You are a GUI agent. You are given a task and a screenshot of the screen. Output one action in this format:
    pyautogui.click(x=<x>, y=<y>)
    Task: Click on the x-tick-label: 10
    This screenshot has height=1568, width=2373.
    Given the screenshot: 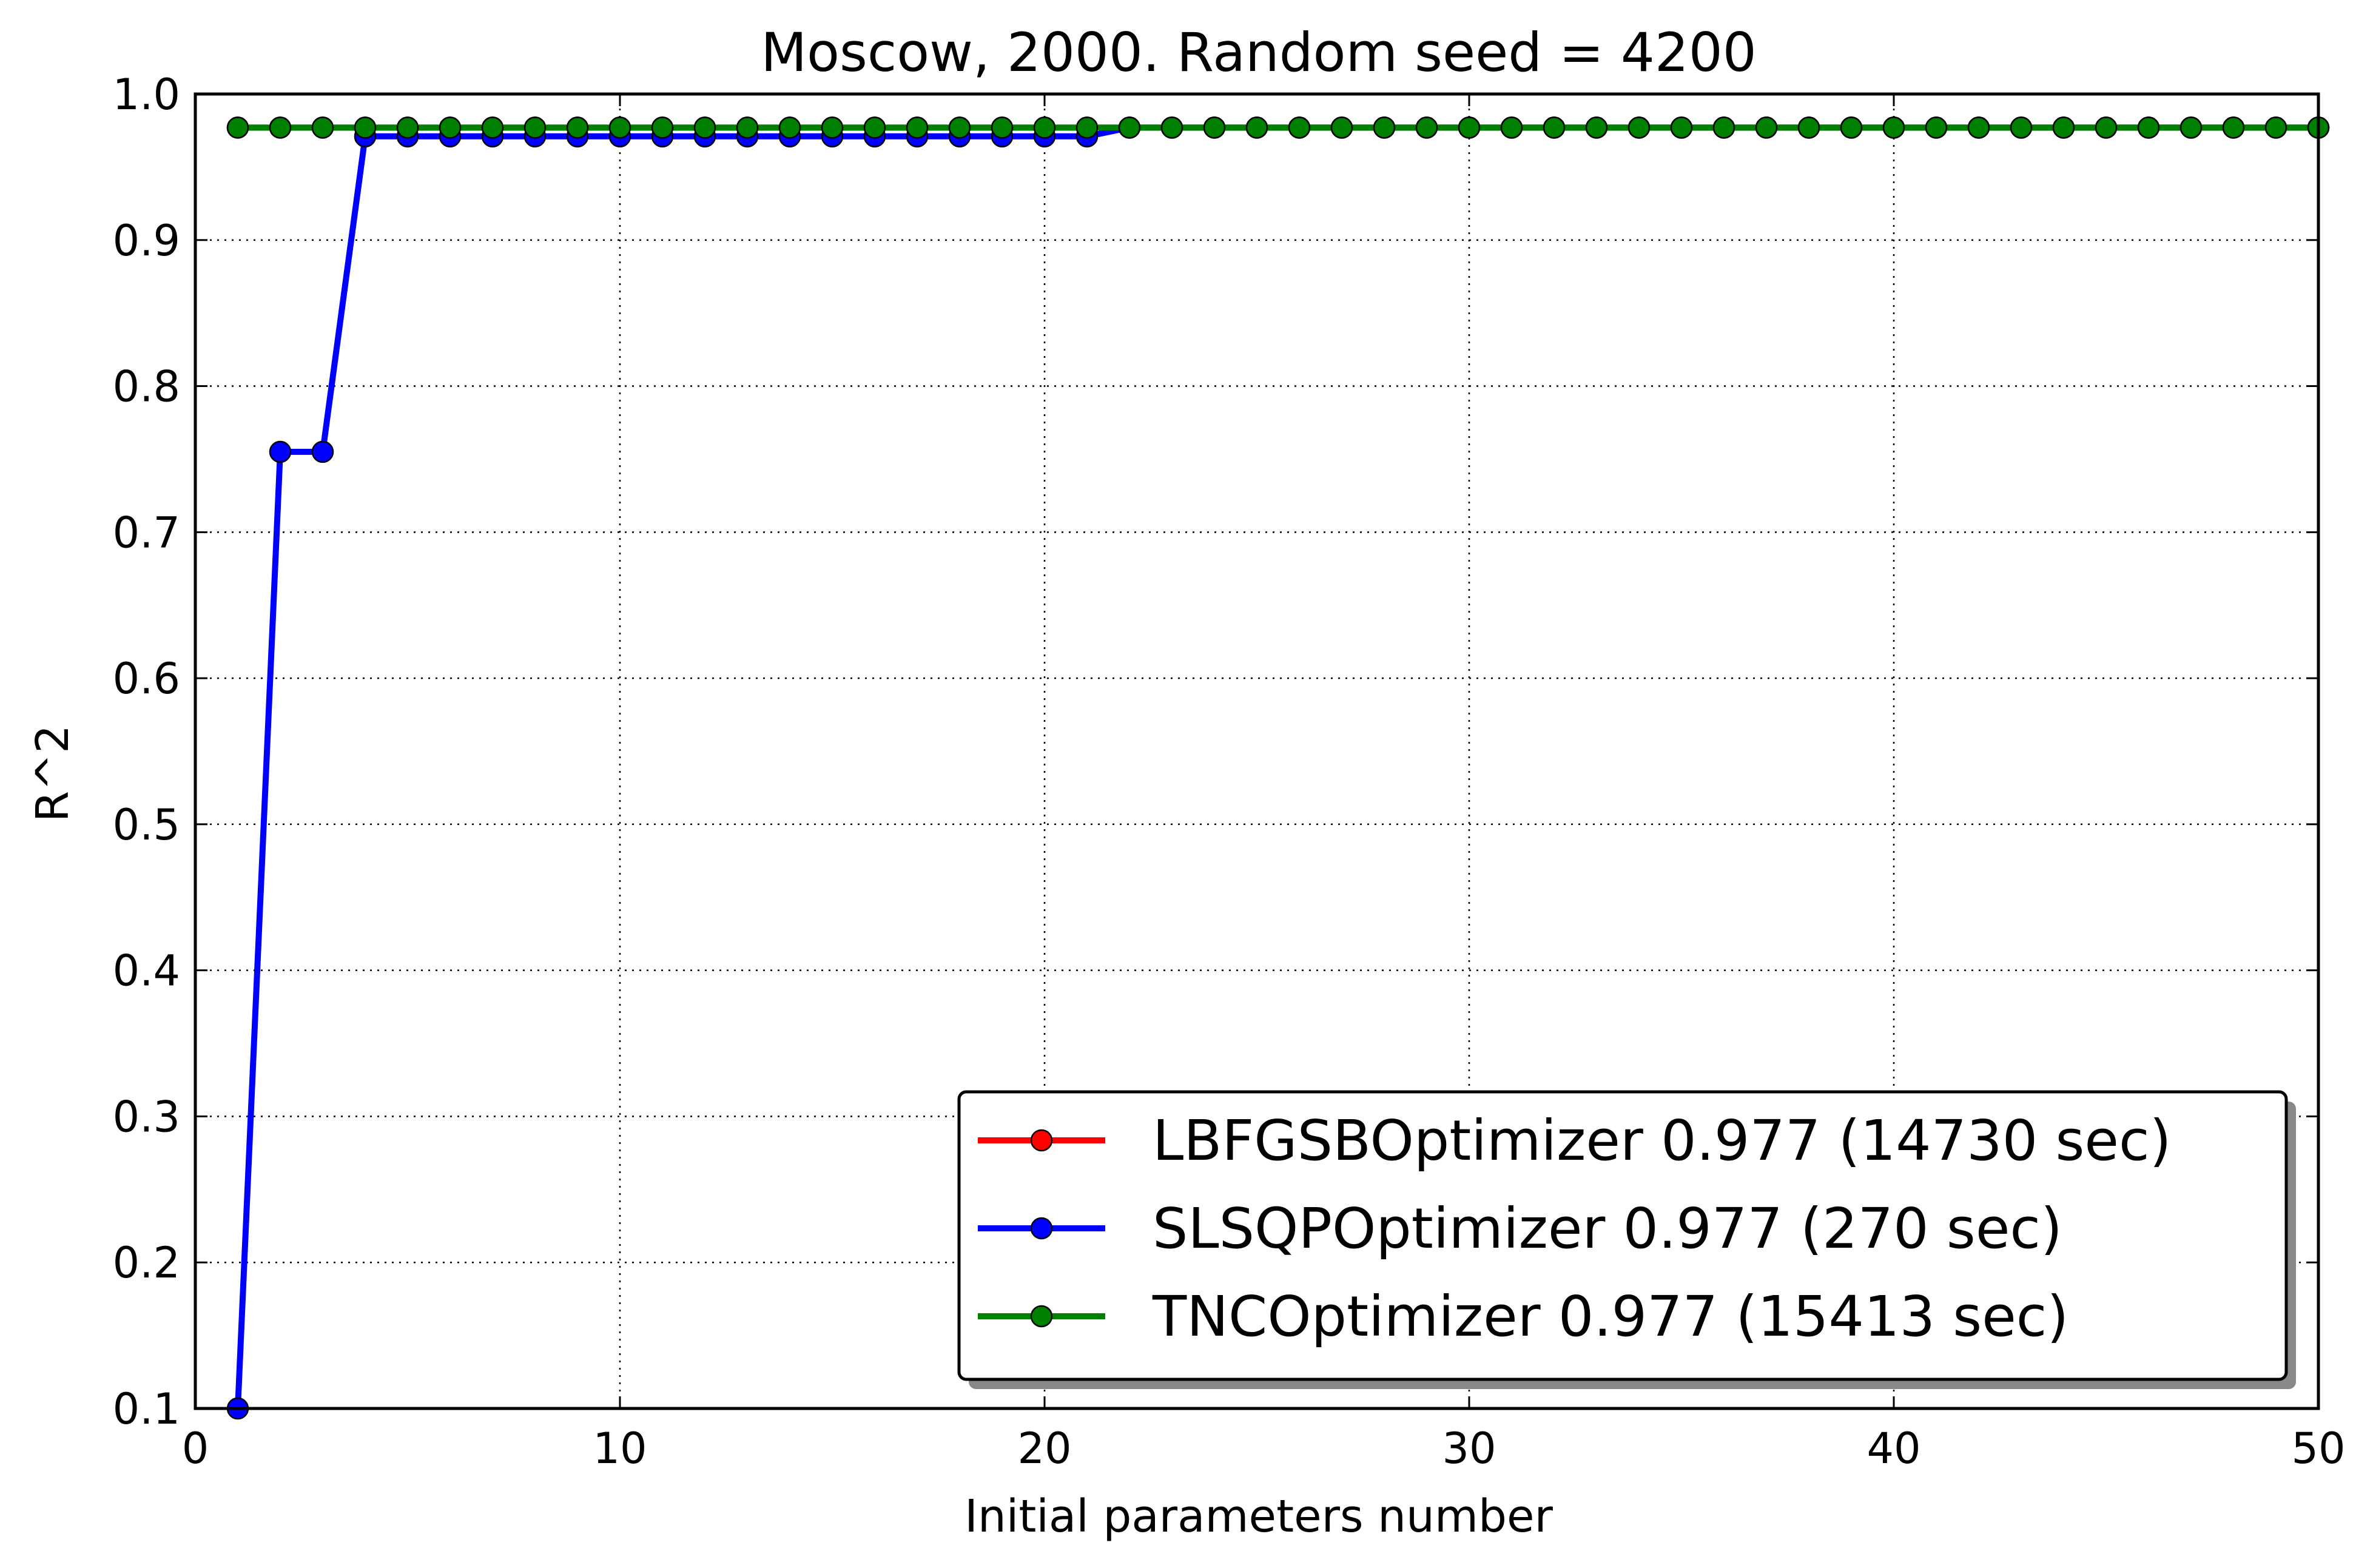 What is the action you would take?
    pyautogui.click(x=620, y=1448)
    